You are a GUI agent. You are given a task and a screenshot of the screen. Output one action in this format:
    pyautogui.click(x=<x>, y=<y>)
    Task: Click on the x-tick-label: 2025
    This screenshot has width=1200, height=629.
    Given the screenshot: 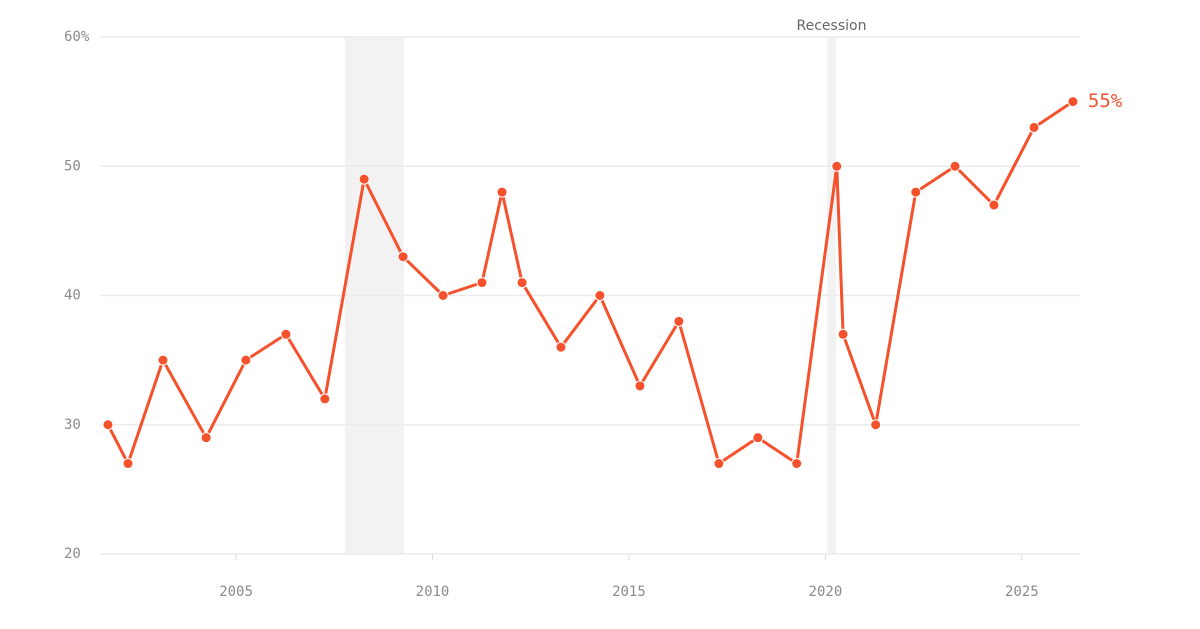 What is the action you would take?
    pyautogui.click(x=1022, y=592)
    